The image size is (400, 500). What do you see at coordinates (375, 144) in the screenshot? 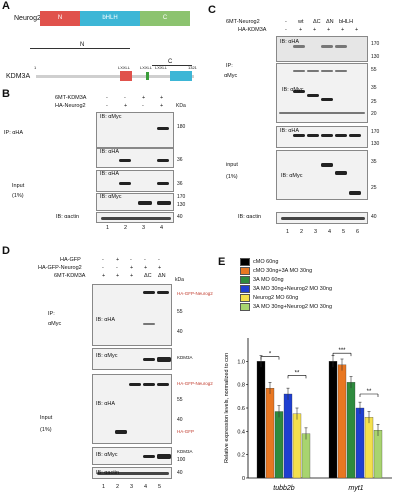
I see `mw-label: 130` at bounding box center [375, 144].